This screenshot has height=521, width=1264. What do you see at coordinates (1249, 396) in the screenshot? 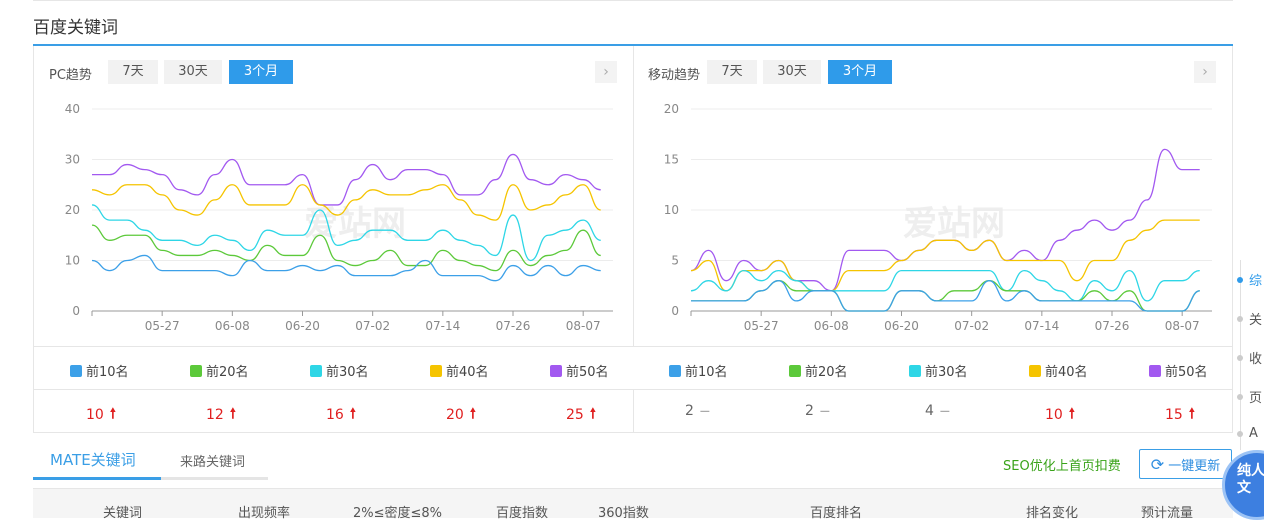
I see `side-nav-item: 页` at bounding box center [1249, 396].